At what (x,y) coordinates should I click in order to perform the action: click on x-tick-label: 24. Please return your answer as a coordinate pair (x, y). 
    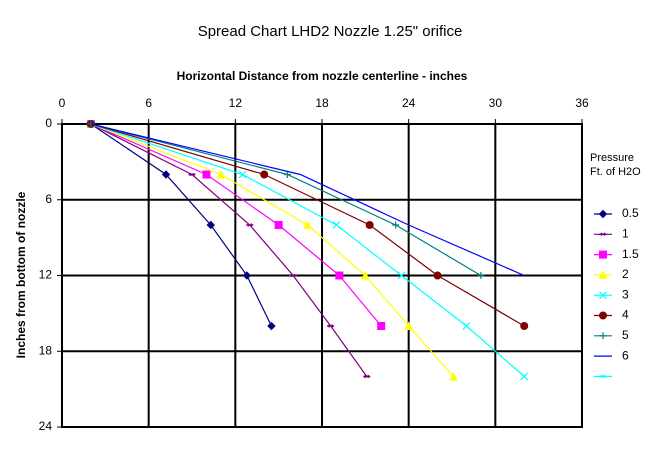
    Looking at the image, I should click on (409, 103).